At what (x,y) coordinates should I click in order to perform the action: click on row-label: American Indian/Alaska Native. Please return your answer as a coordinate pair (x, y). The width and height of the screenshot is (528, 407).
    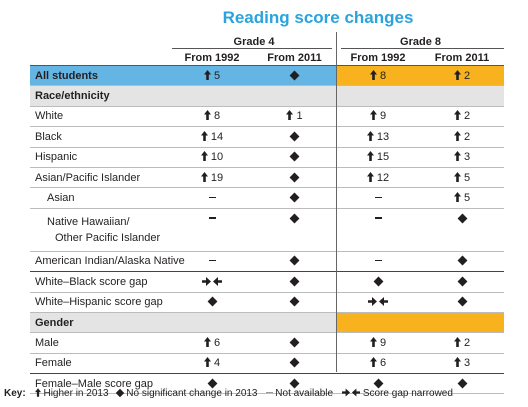
    Looking at the image, I should click on (107, 262).